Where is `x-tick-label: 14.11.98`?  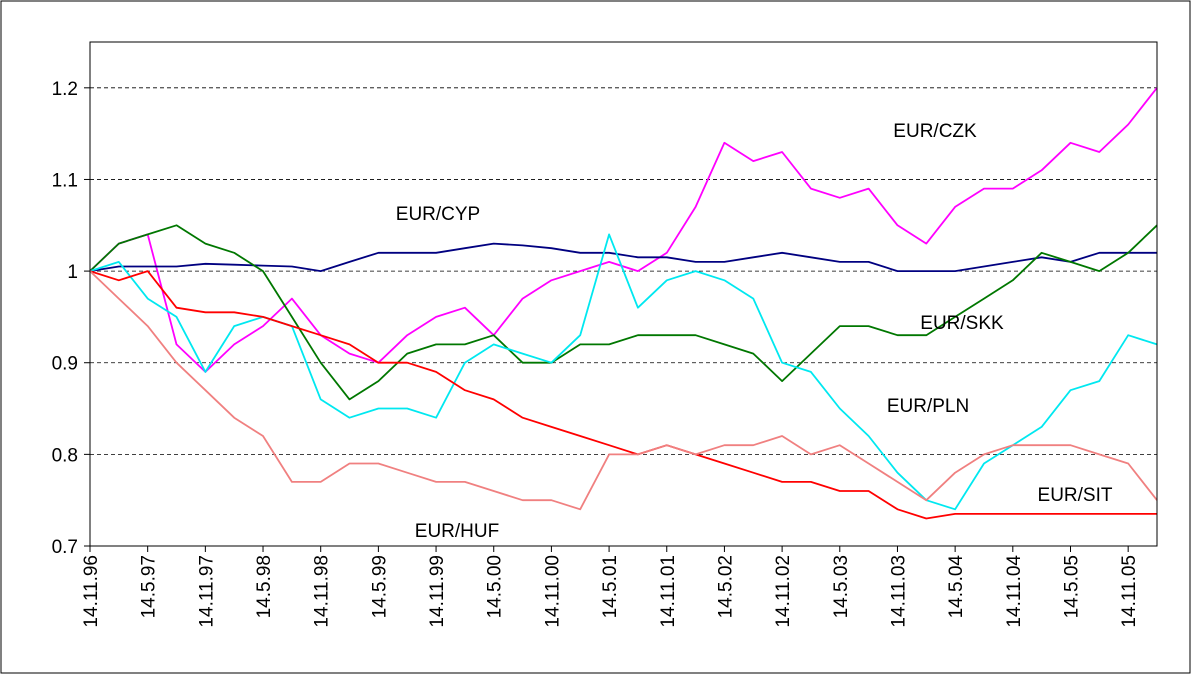 x-tick-label: 14.11.98 is located at coordinates (322, 591).